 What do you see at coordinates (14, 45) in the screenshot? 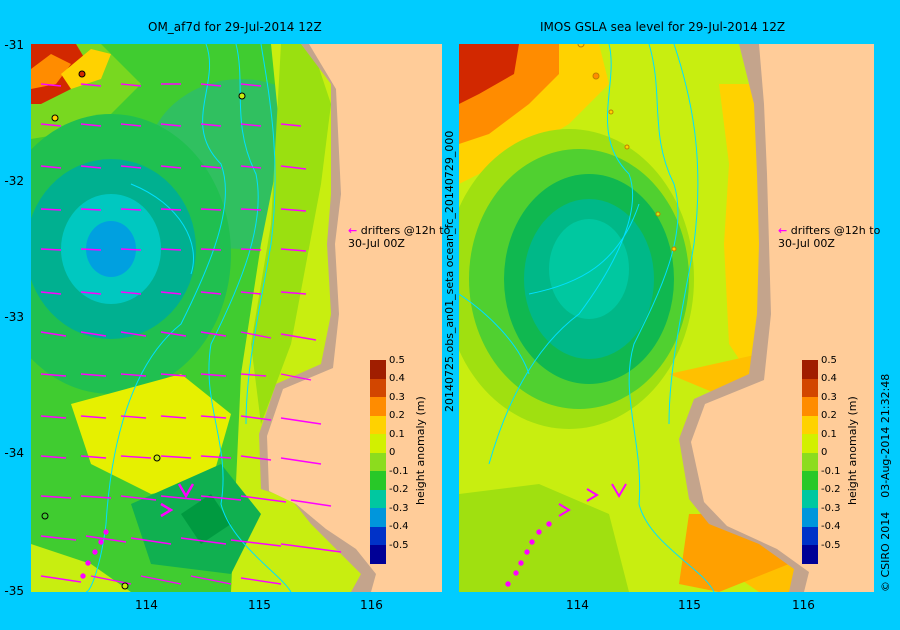
I see `y-tick-label: -31` at bounding box center [14, 45].